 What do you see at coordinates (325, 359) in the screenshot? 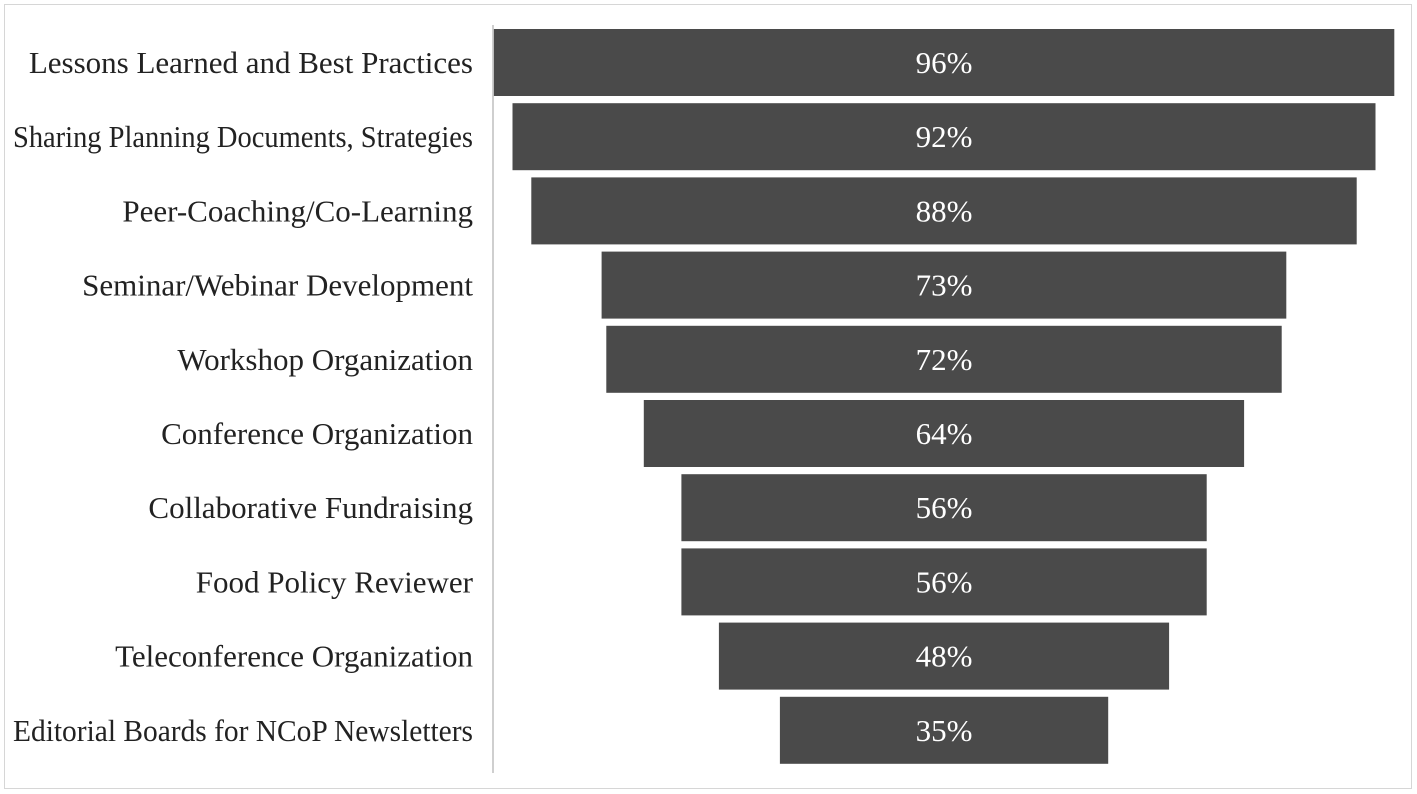
I see `category-label: Workshop Organization` at bounding box center [325, 359].